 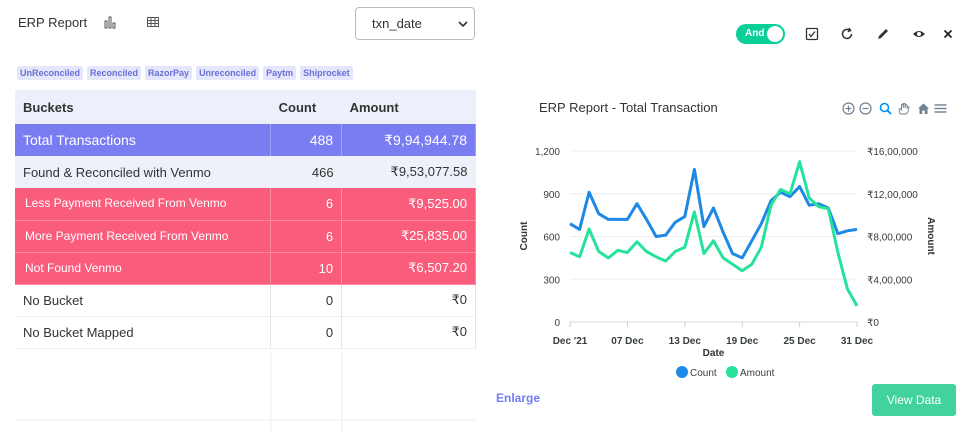 What do you see at coordinates (848, 108) in the screenshot?
I see `zoom-in-icon` at bounding box center [848, 108].